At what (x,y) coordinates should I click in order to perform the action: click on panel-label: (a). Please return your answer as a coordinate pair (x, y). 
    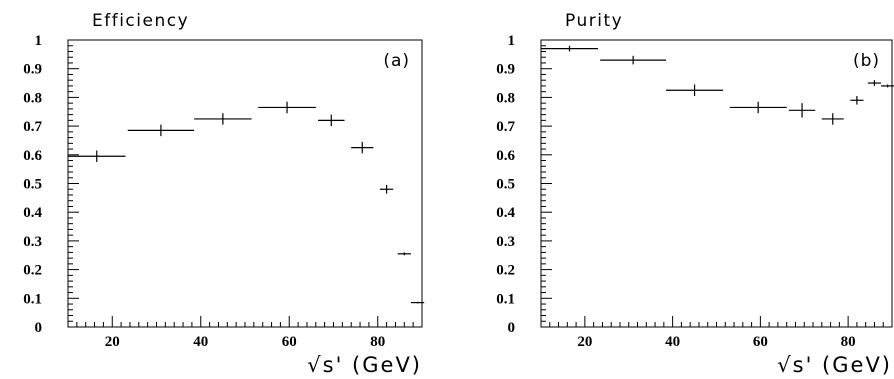
    Looking at the image, I should click on (396, 61).